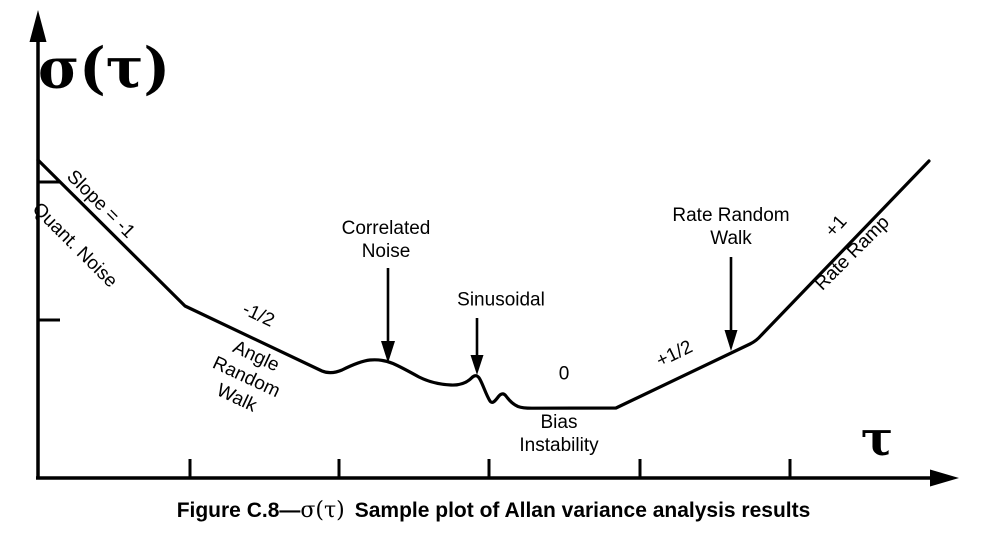 The height and width of the screenshot is (545, 987). What do you see at coordinates (944, 478) in the screenshot?
I see `x-axis-arrowhead-icon` at bounding box center [944, 478].